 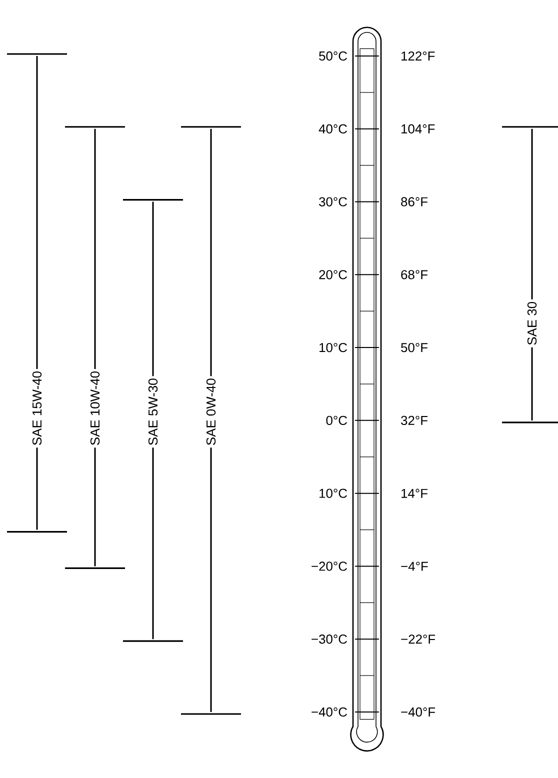 What do you see at coordinates (532, 323) in the screenshot?
I see `x-tick-label: SAE 30` at bounding box center [532, 323].